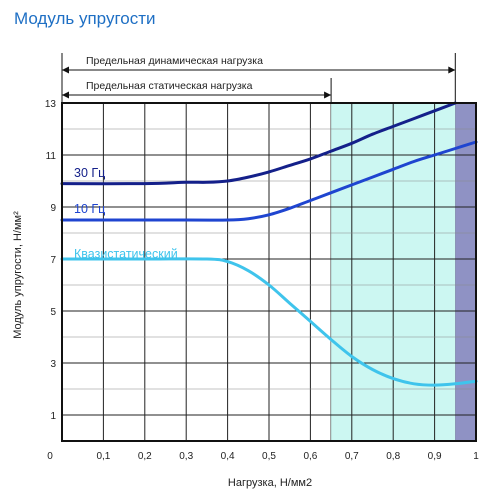  Describe the element at coordinates (126, 213) in the screenshot. I see `series-labels: 30 Гц 10 Гц Квазистатический` at that location.